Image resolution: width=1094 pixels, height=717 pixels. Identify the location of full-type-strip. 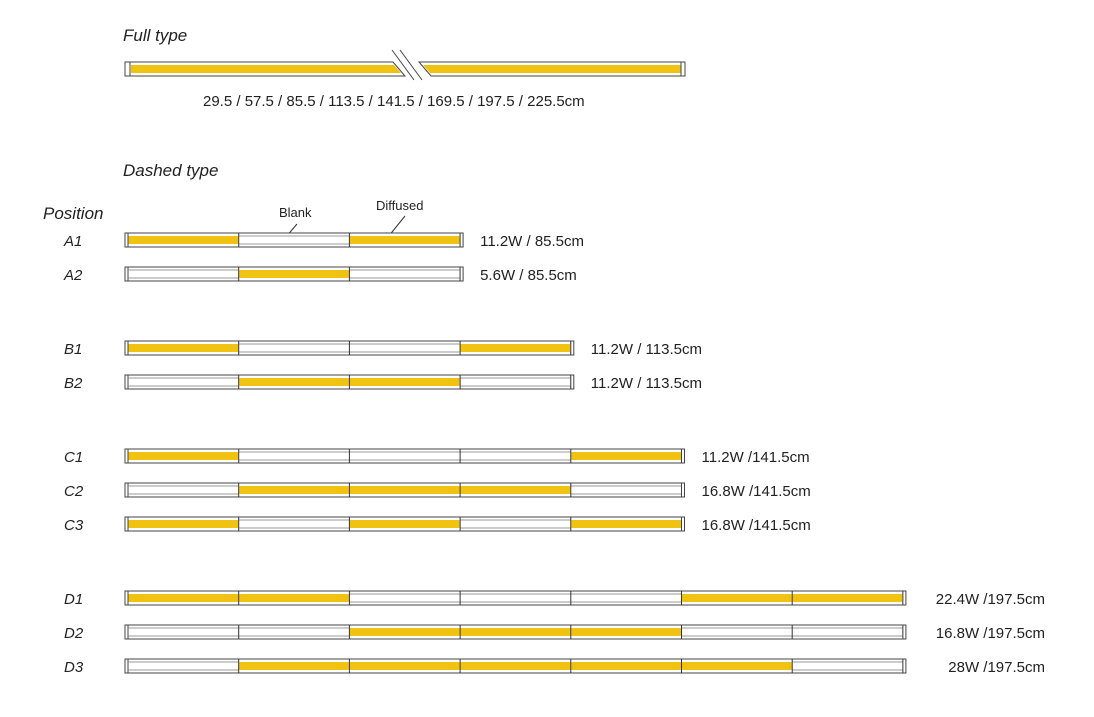
(405, 65).